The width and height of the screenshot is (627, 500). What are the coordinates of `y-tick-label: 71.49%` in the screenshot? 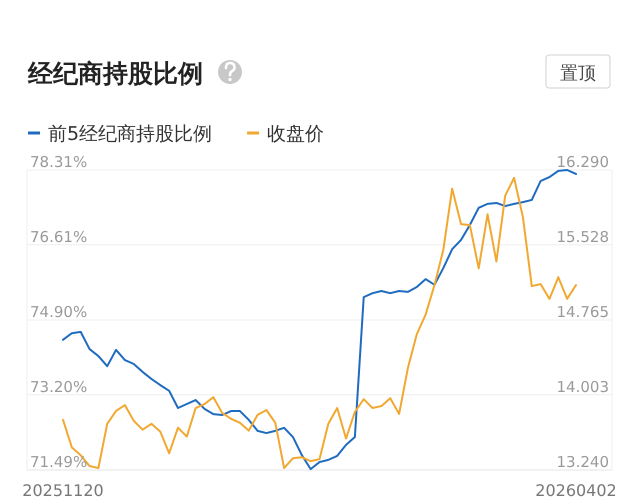 It's located at (59, 462).